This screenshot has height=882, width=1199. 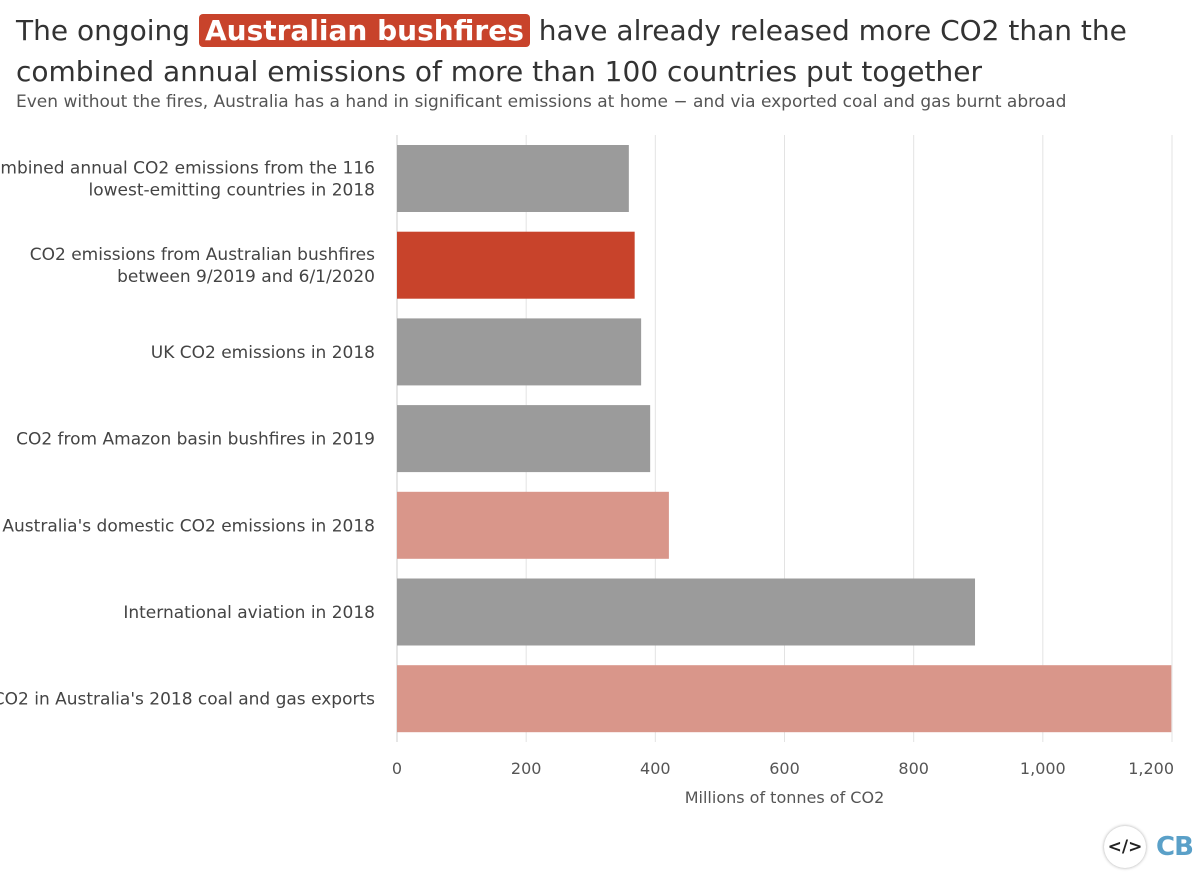 I want to click on category-label: UK CO2 emissions in 2018, so click(x=263, y=353).